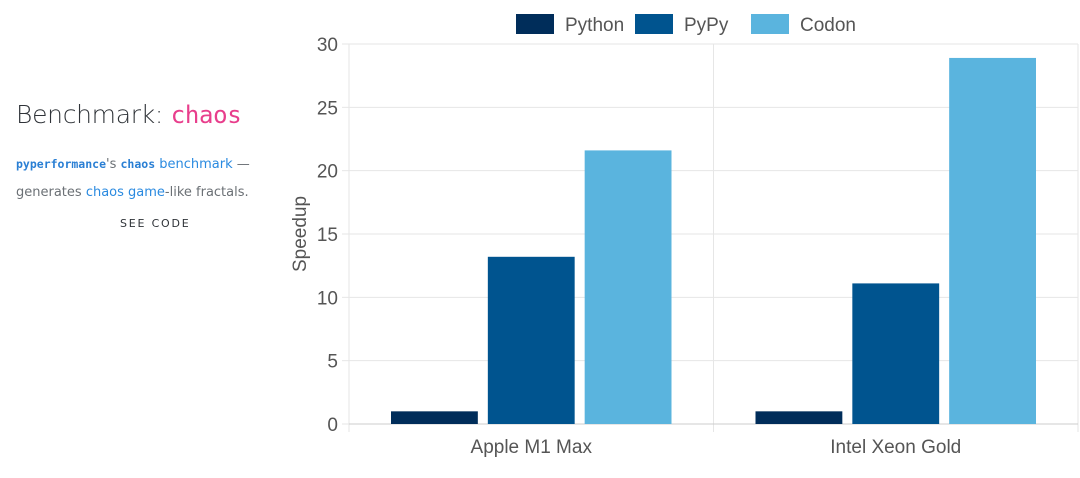 This screenshot has width=1080, height=478. I want to click on desc-text-3: — generates, so click(133, 178).